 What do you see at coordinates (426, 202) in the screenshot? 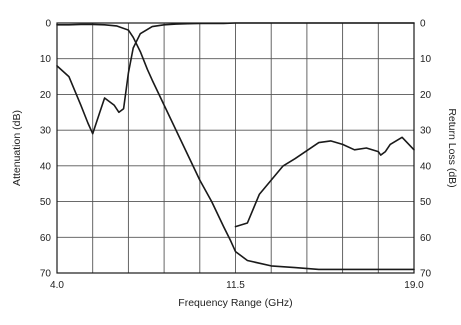
I see `y-tick-label-right: 50` at bounding box center [426, 202].